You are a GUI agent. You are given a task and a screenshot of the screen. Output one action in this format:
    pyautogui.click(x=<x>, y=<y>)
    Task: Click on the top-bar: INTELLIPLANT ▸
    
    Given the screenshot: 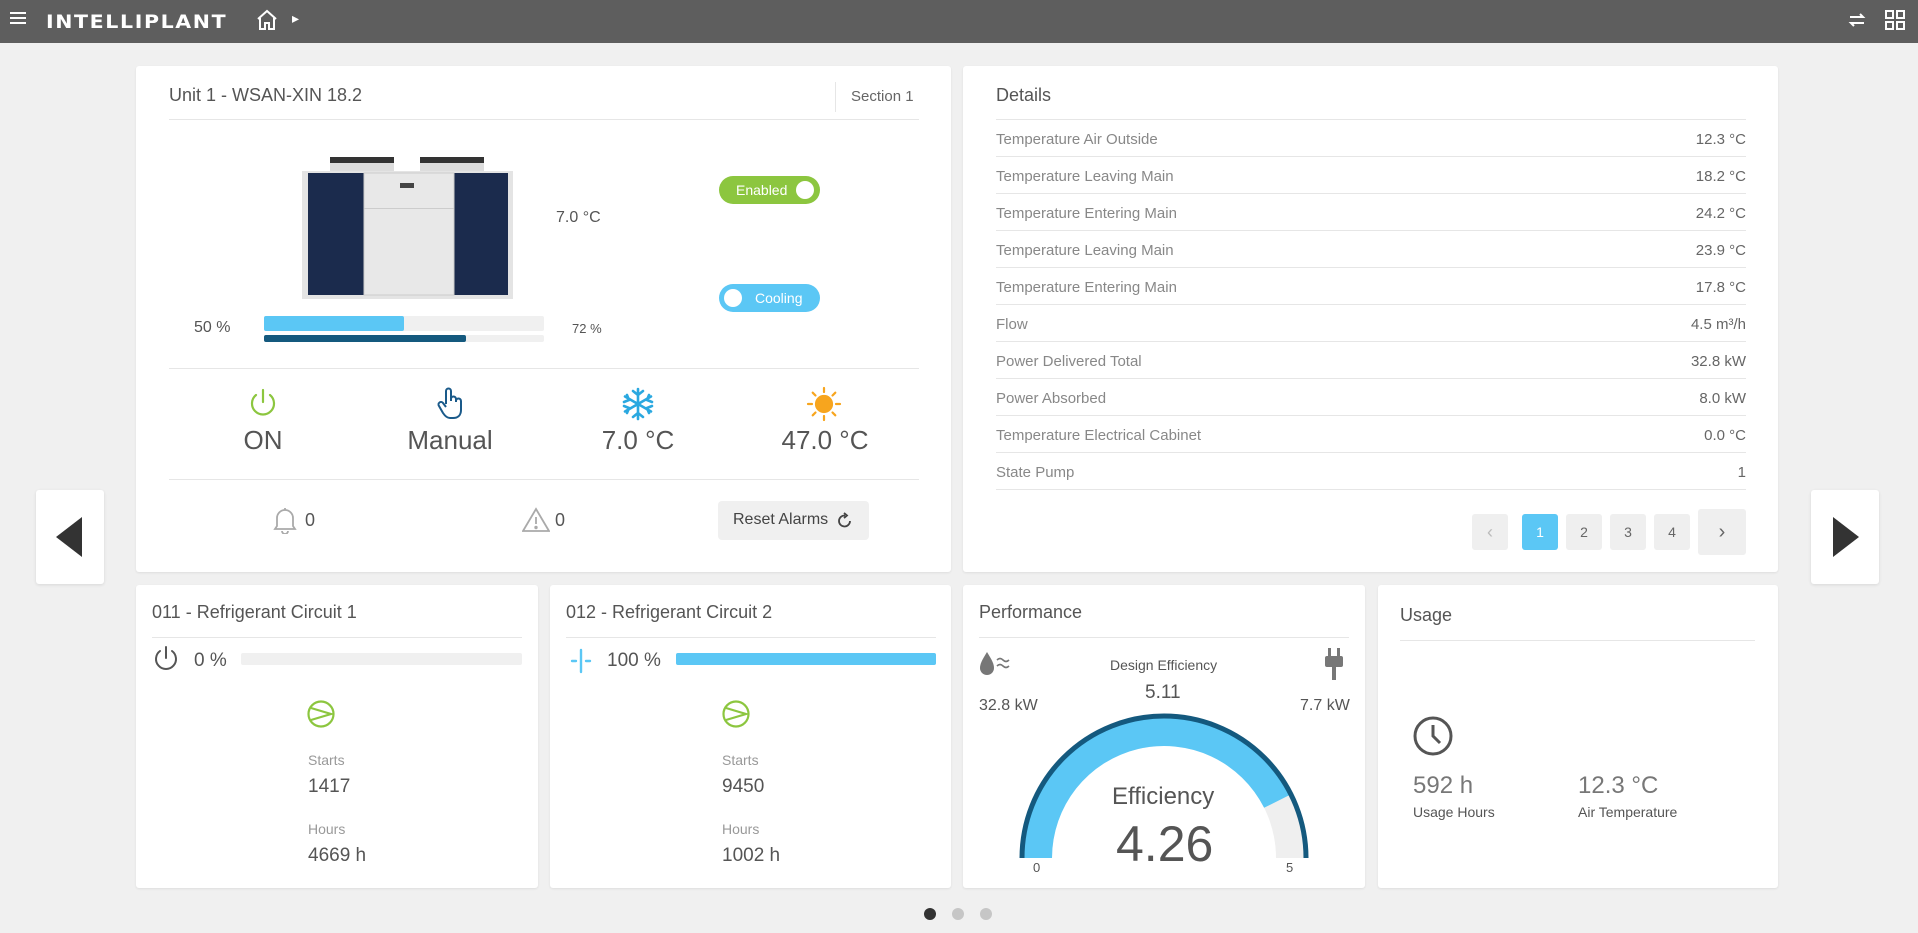 What is the action you would take?
    pyautogui.click(x=959, y=21)
    